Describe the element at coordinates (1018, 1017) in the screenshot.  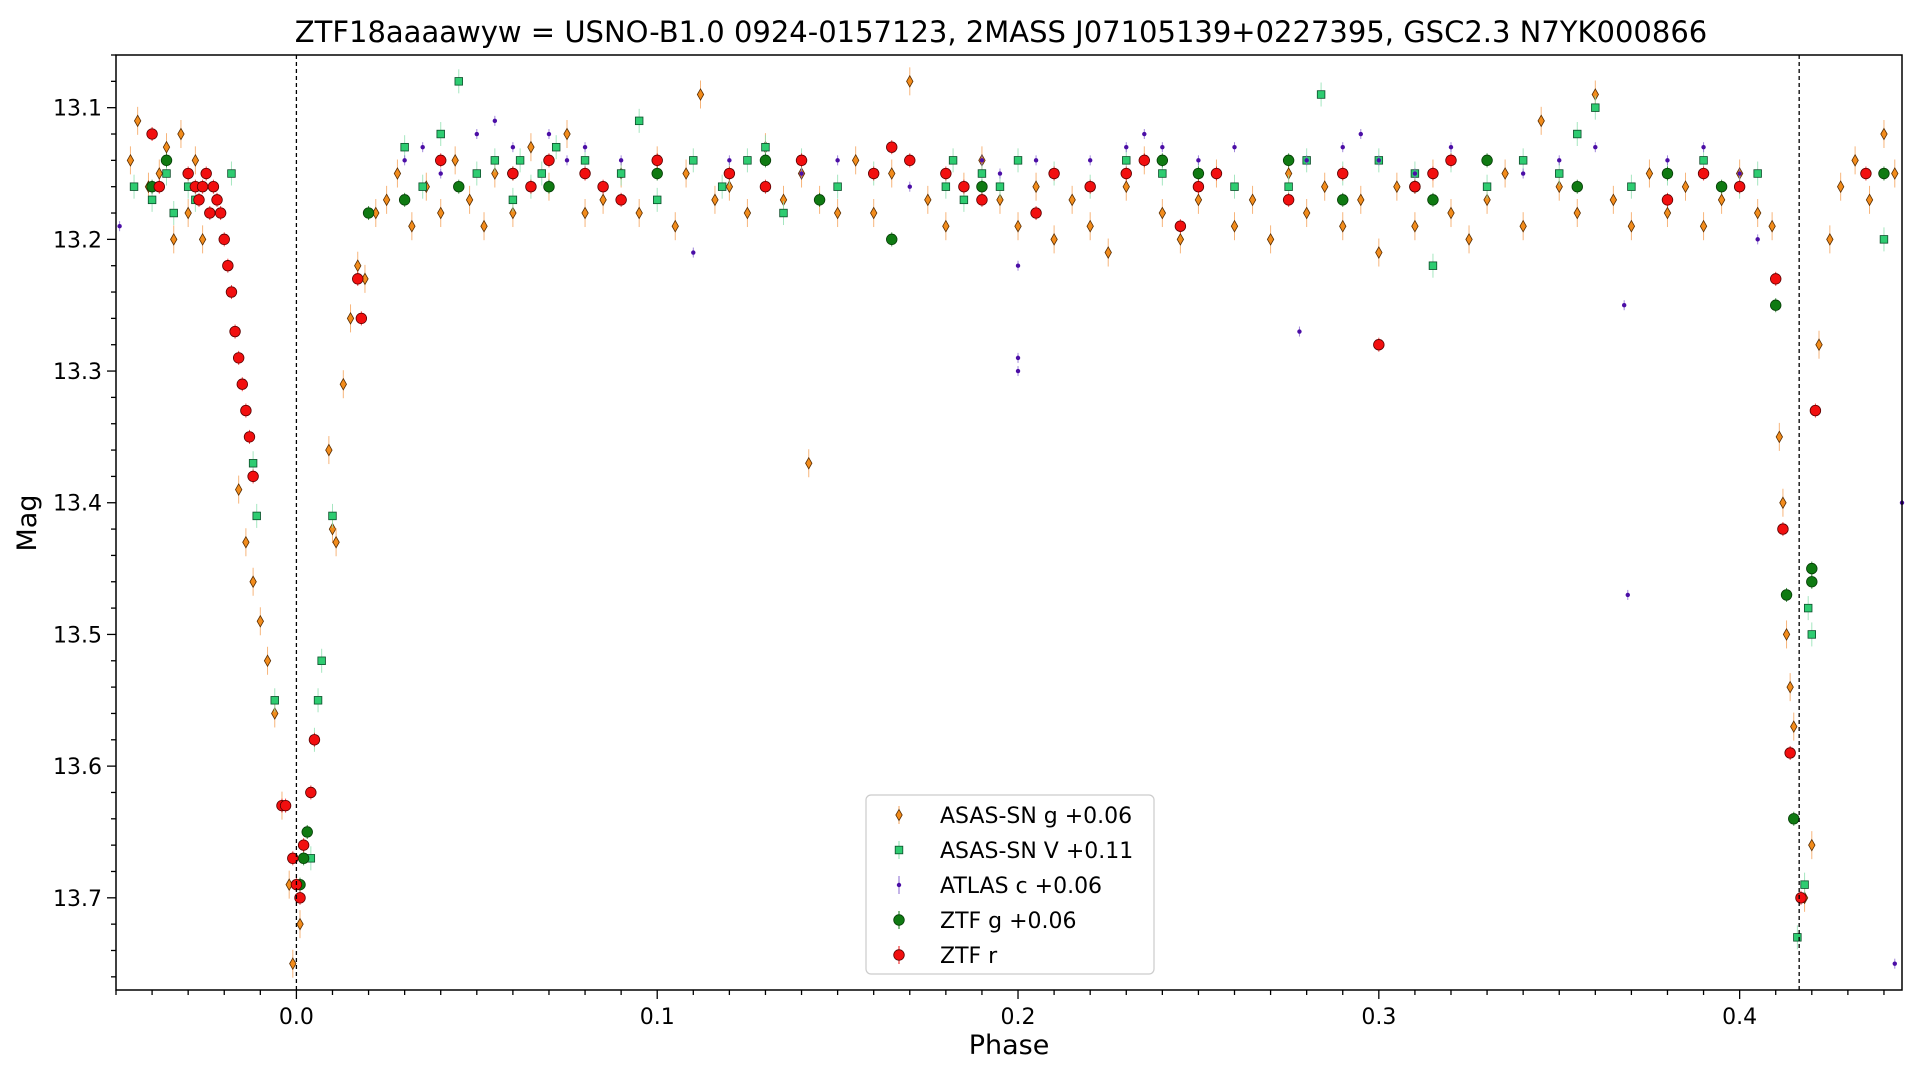
I see `x-tick-label: 0.2` at that location.